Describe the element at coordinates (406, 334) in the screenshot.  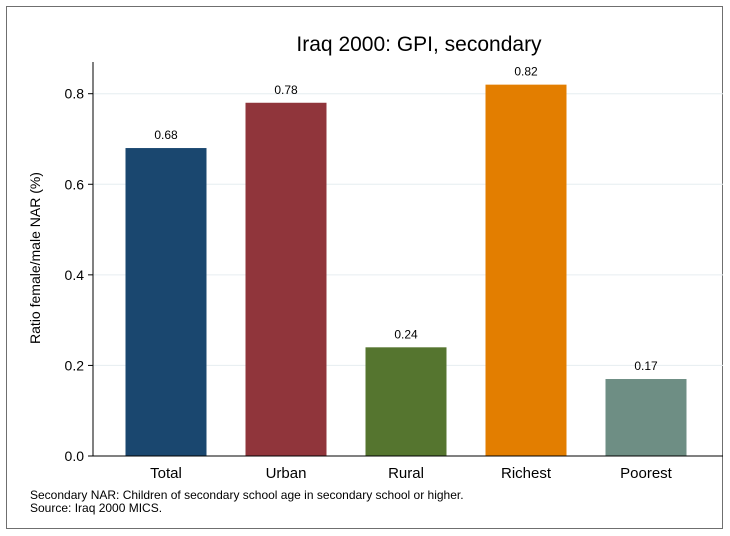
I see `bar-value-label: 0.24` at that location.